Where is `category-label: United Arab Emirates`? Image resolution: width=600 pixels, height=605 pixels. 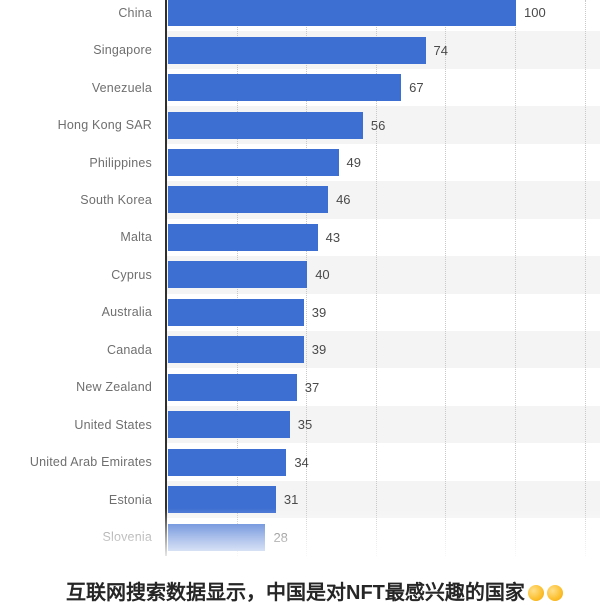 category-label: United Arab Emirates is located at coordinates (90, 462).